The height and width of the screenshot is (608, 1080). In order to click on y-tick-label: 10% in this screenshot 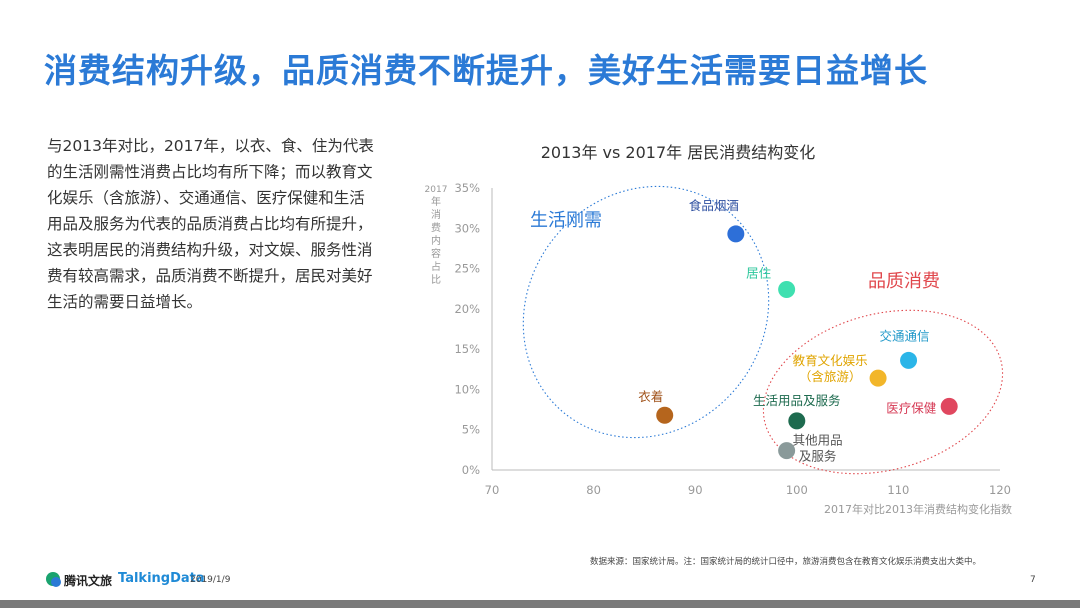, I will do `click(467, 389)`.